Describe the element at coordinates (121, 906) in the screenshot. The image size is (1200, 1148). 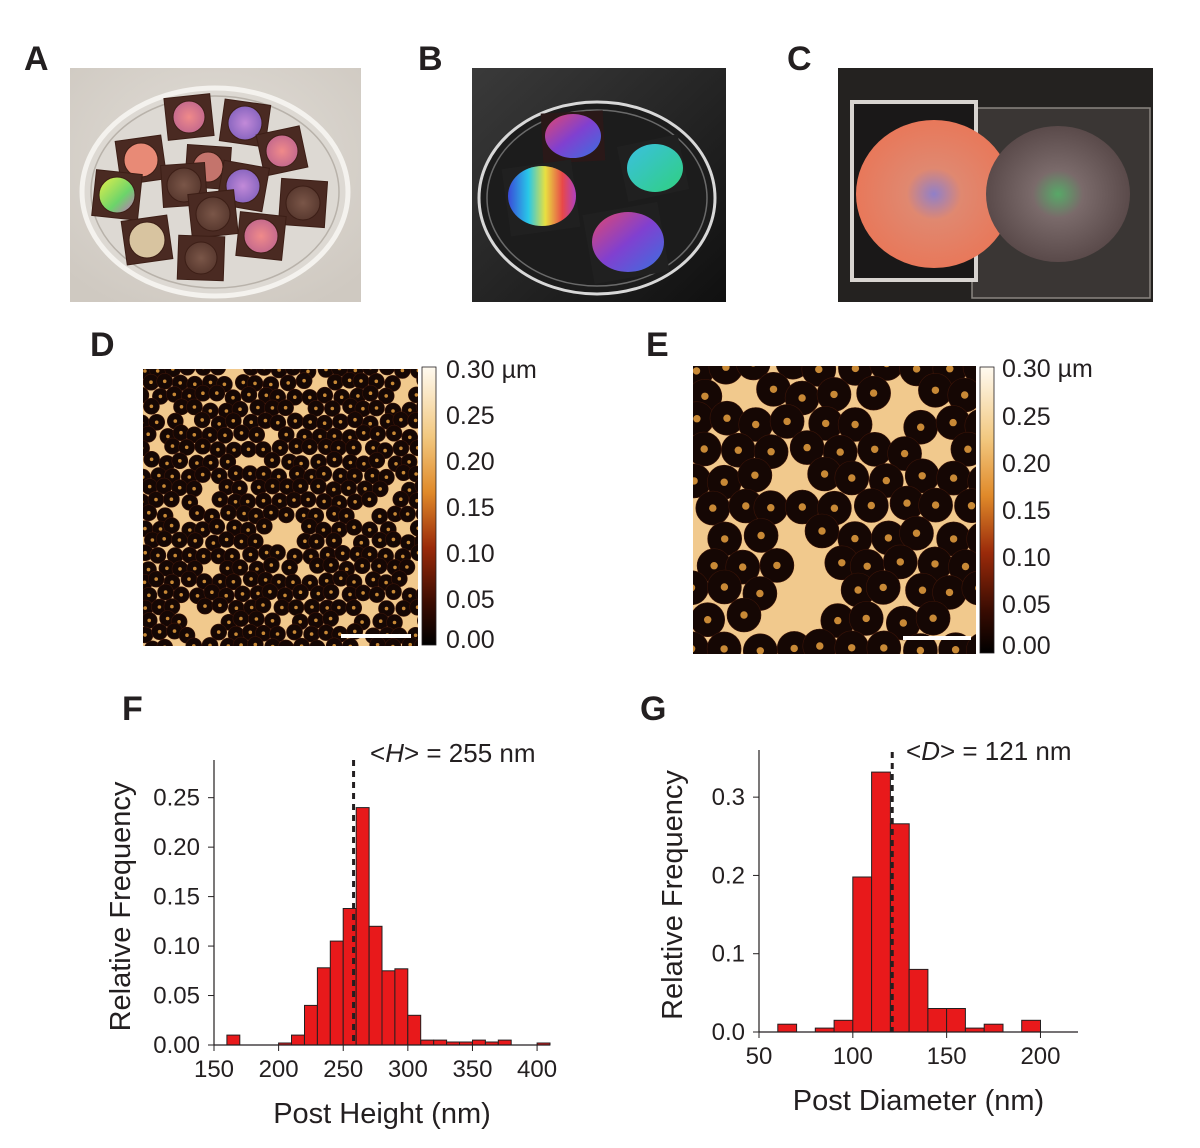
I see `hist-f-ylabel: Relative Frequency` at that location.